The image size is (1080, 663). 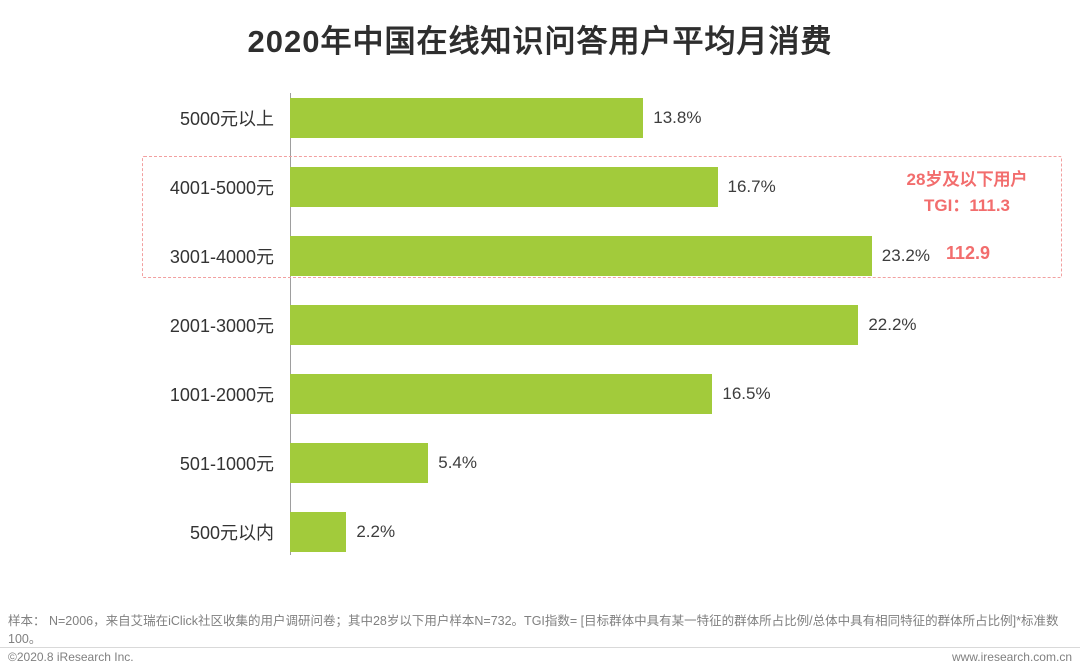 What do you see at coordinates (746, 393) in the screenshot?
I see `value-label: 16.5%` at bounding box center [746, 393].